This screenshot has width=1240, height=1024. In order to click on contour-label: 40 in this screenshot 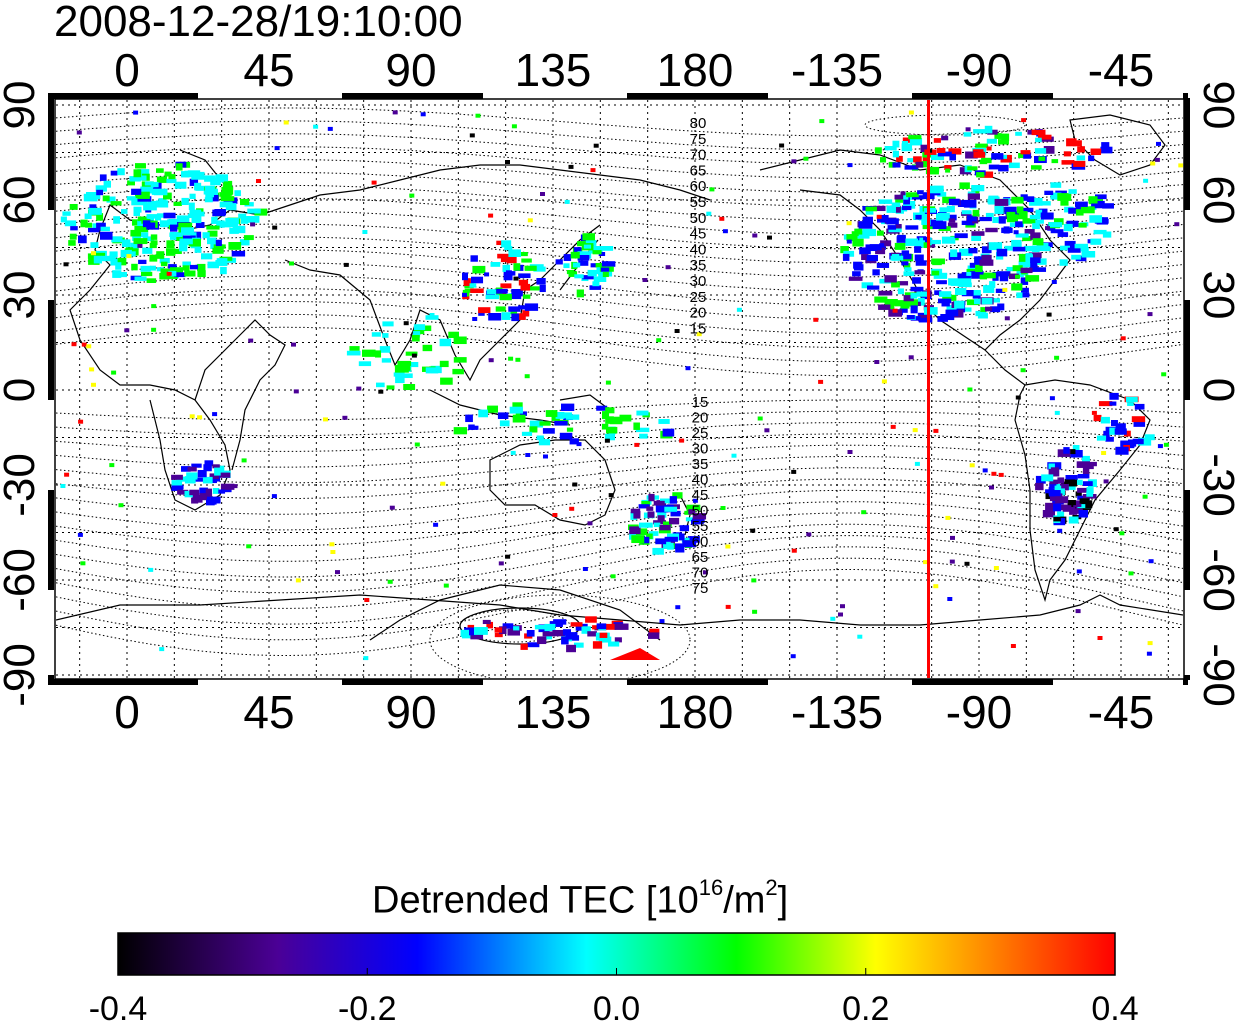, I will do `click(698, 249)`.